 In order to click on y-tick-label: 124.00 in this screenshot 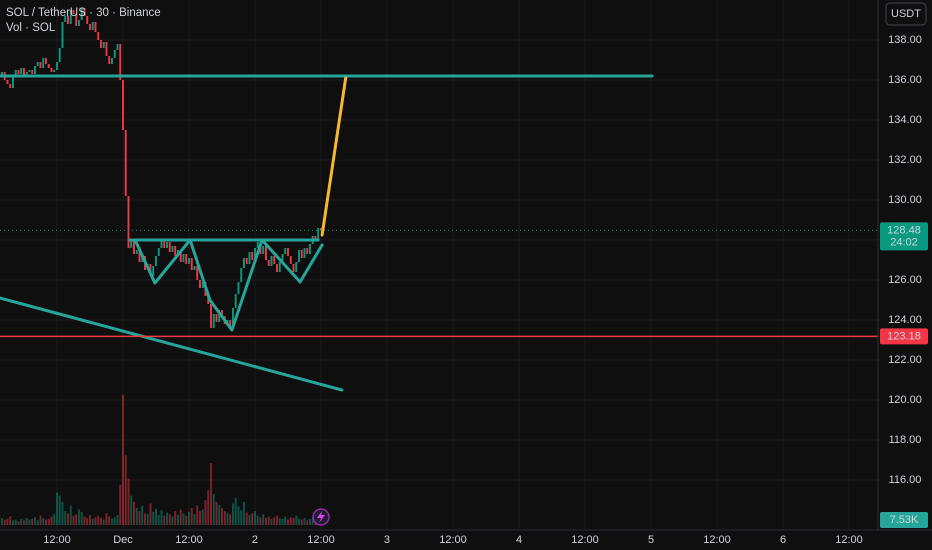, I will do `click(905, 320)`.